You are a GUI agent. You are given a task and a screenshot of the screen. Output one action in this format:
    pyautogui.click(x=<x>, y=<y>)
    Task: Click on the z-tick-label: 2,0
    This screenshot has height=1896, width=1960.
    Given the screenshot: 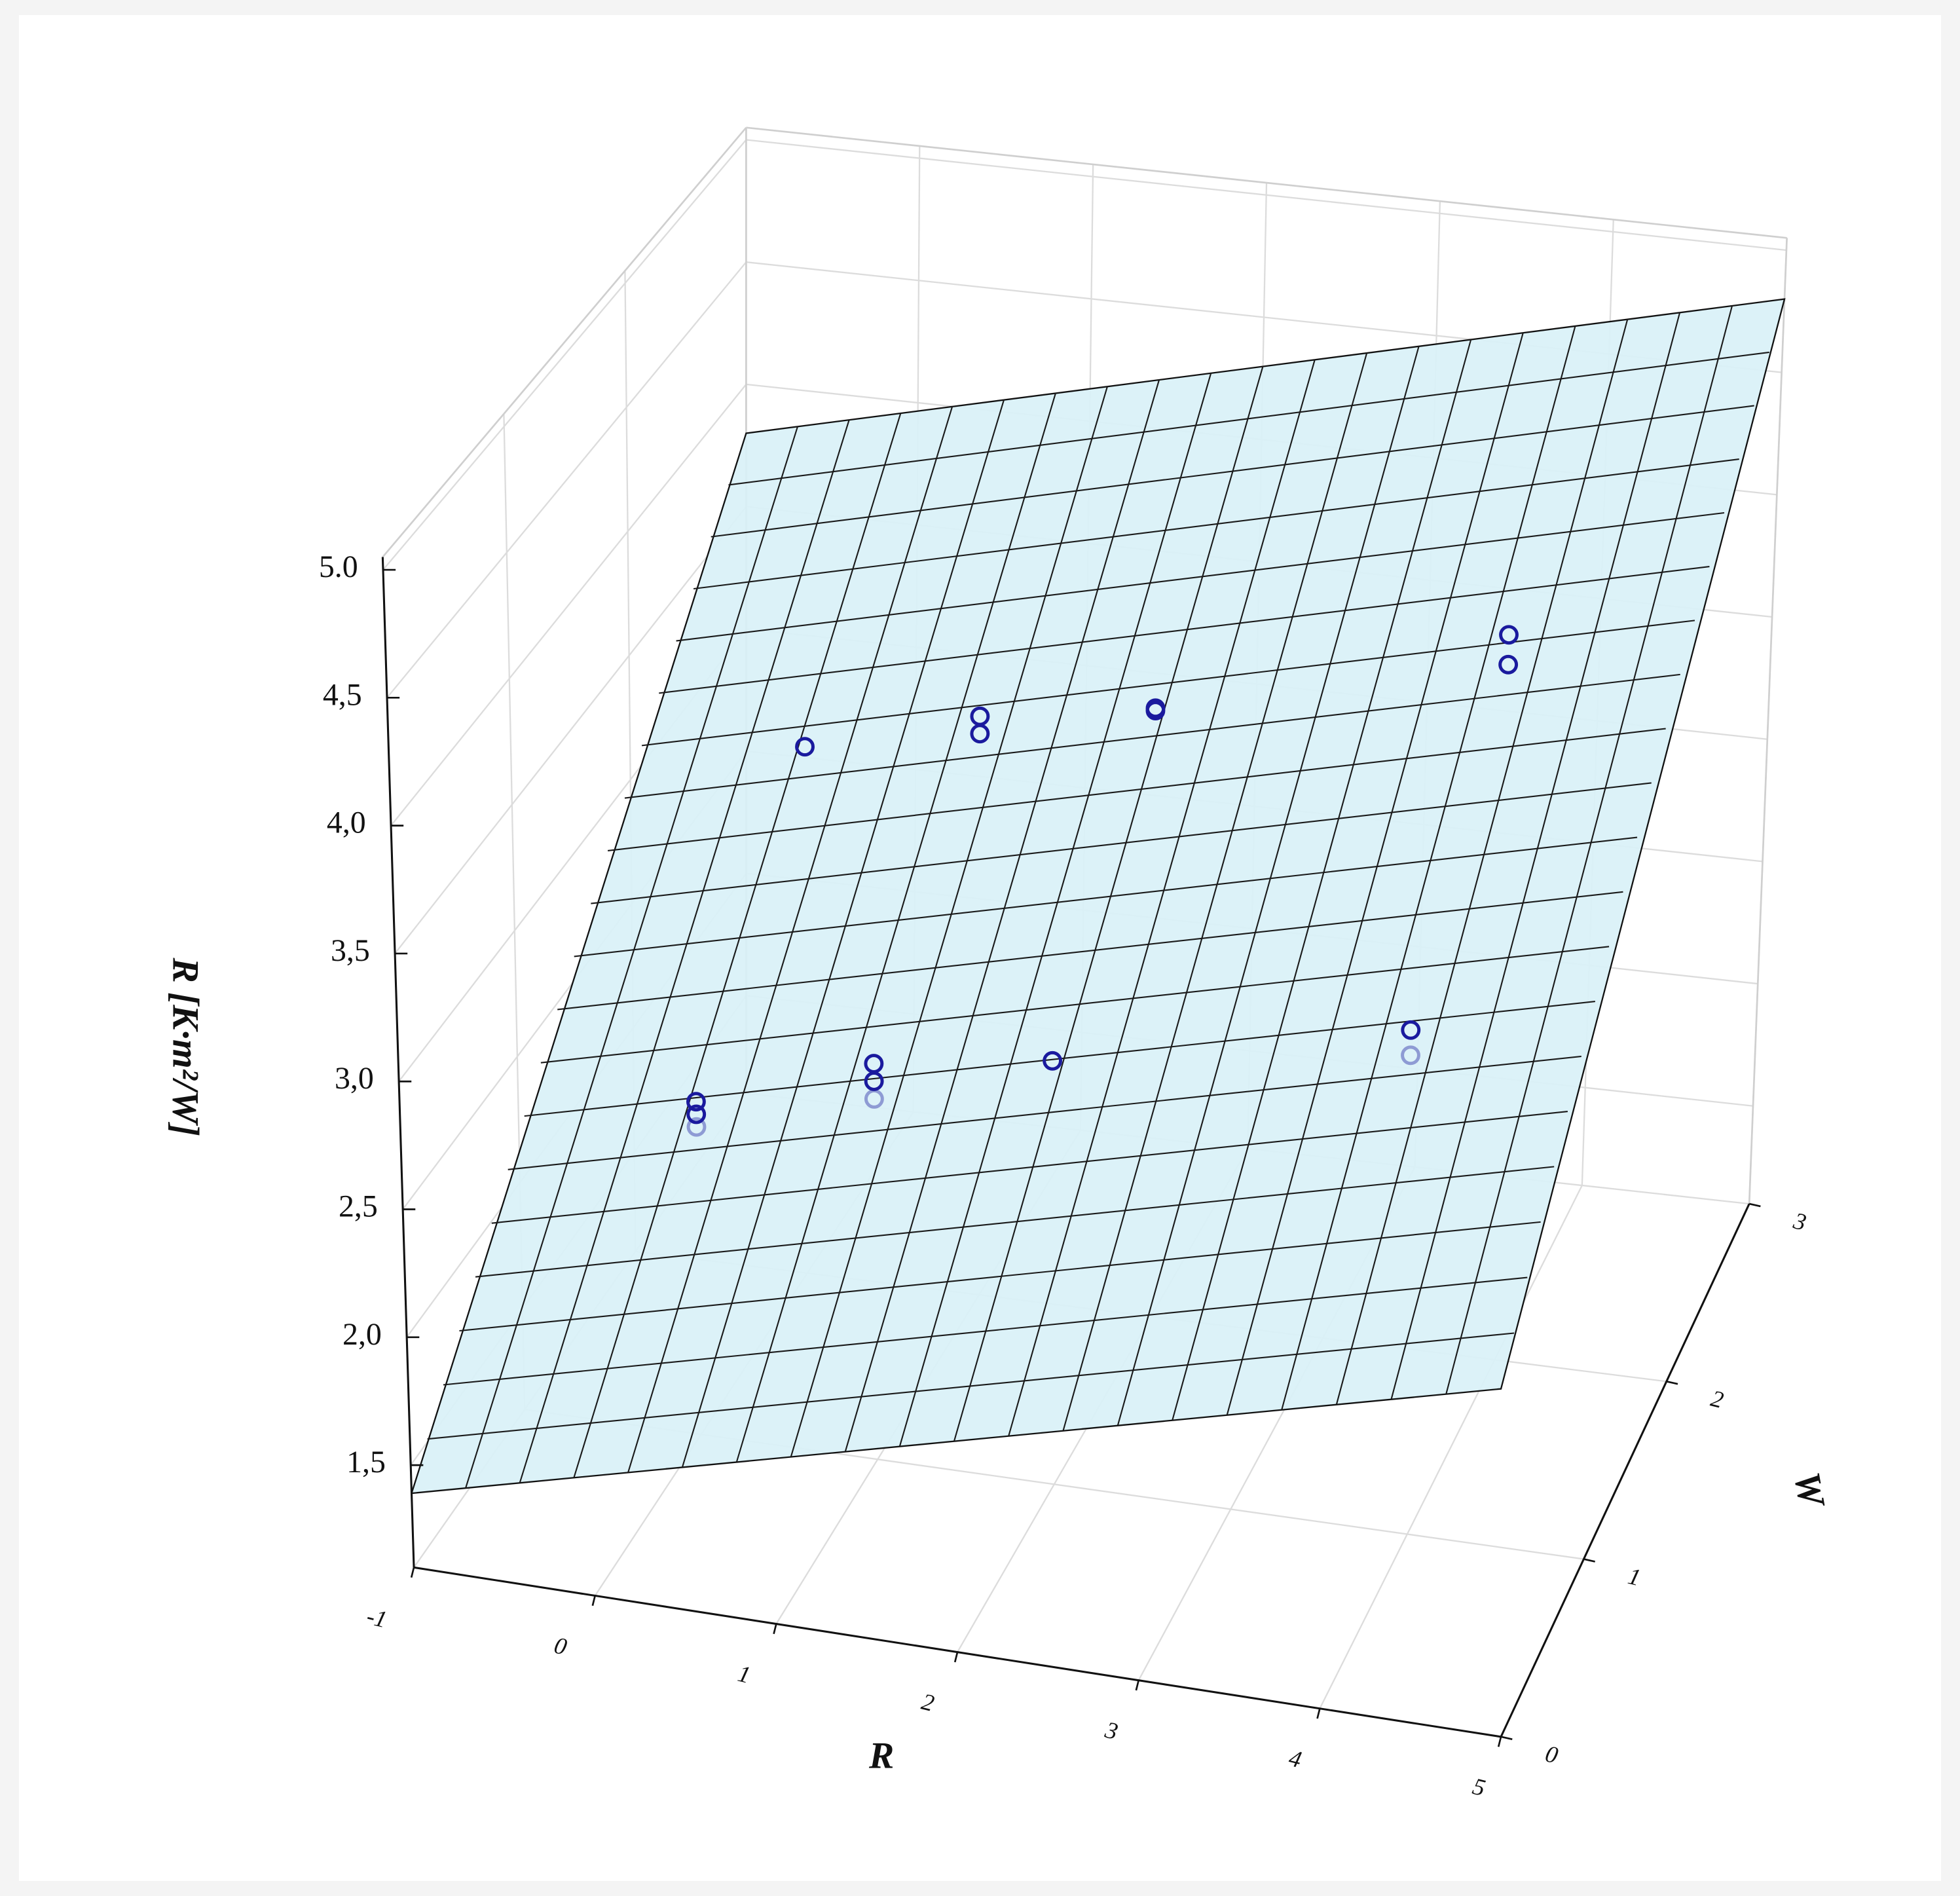 What is the action you would take?
    pyautogui.click(x=362, y=1334)
    